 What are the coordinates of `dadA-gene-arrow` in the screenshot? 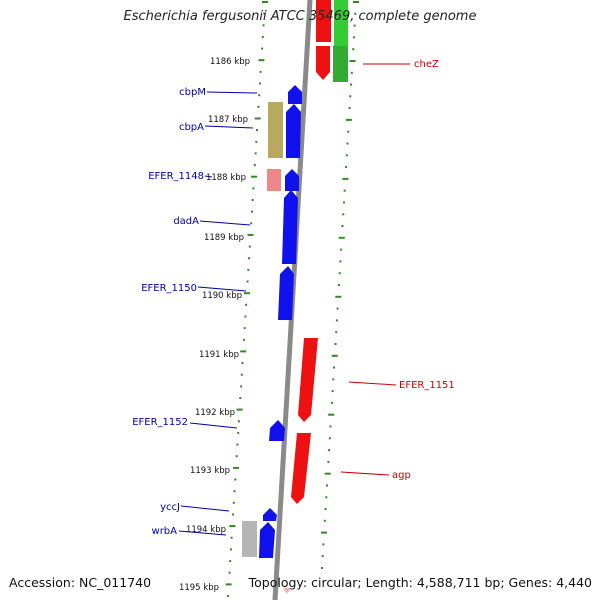 It's located at (290, 227).